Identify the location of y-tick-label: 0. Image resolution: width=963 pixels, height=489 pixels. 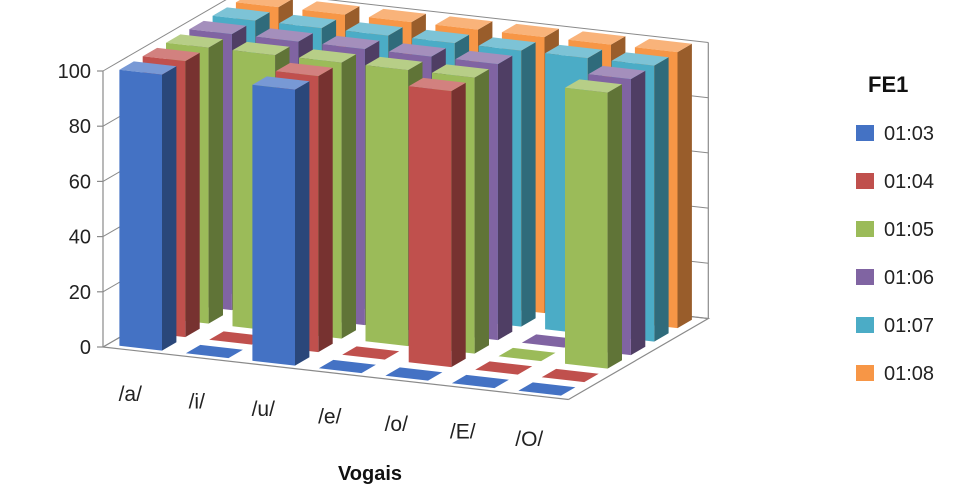
(85, 348).